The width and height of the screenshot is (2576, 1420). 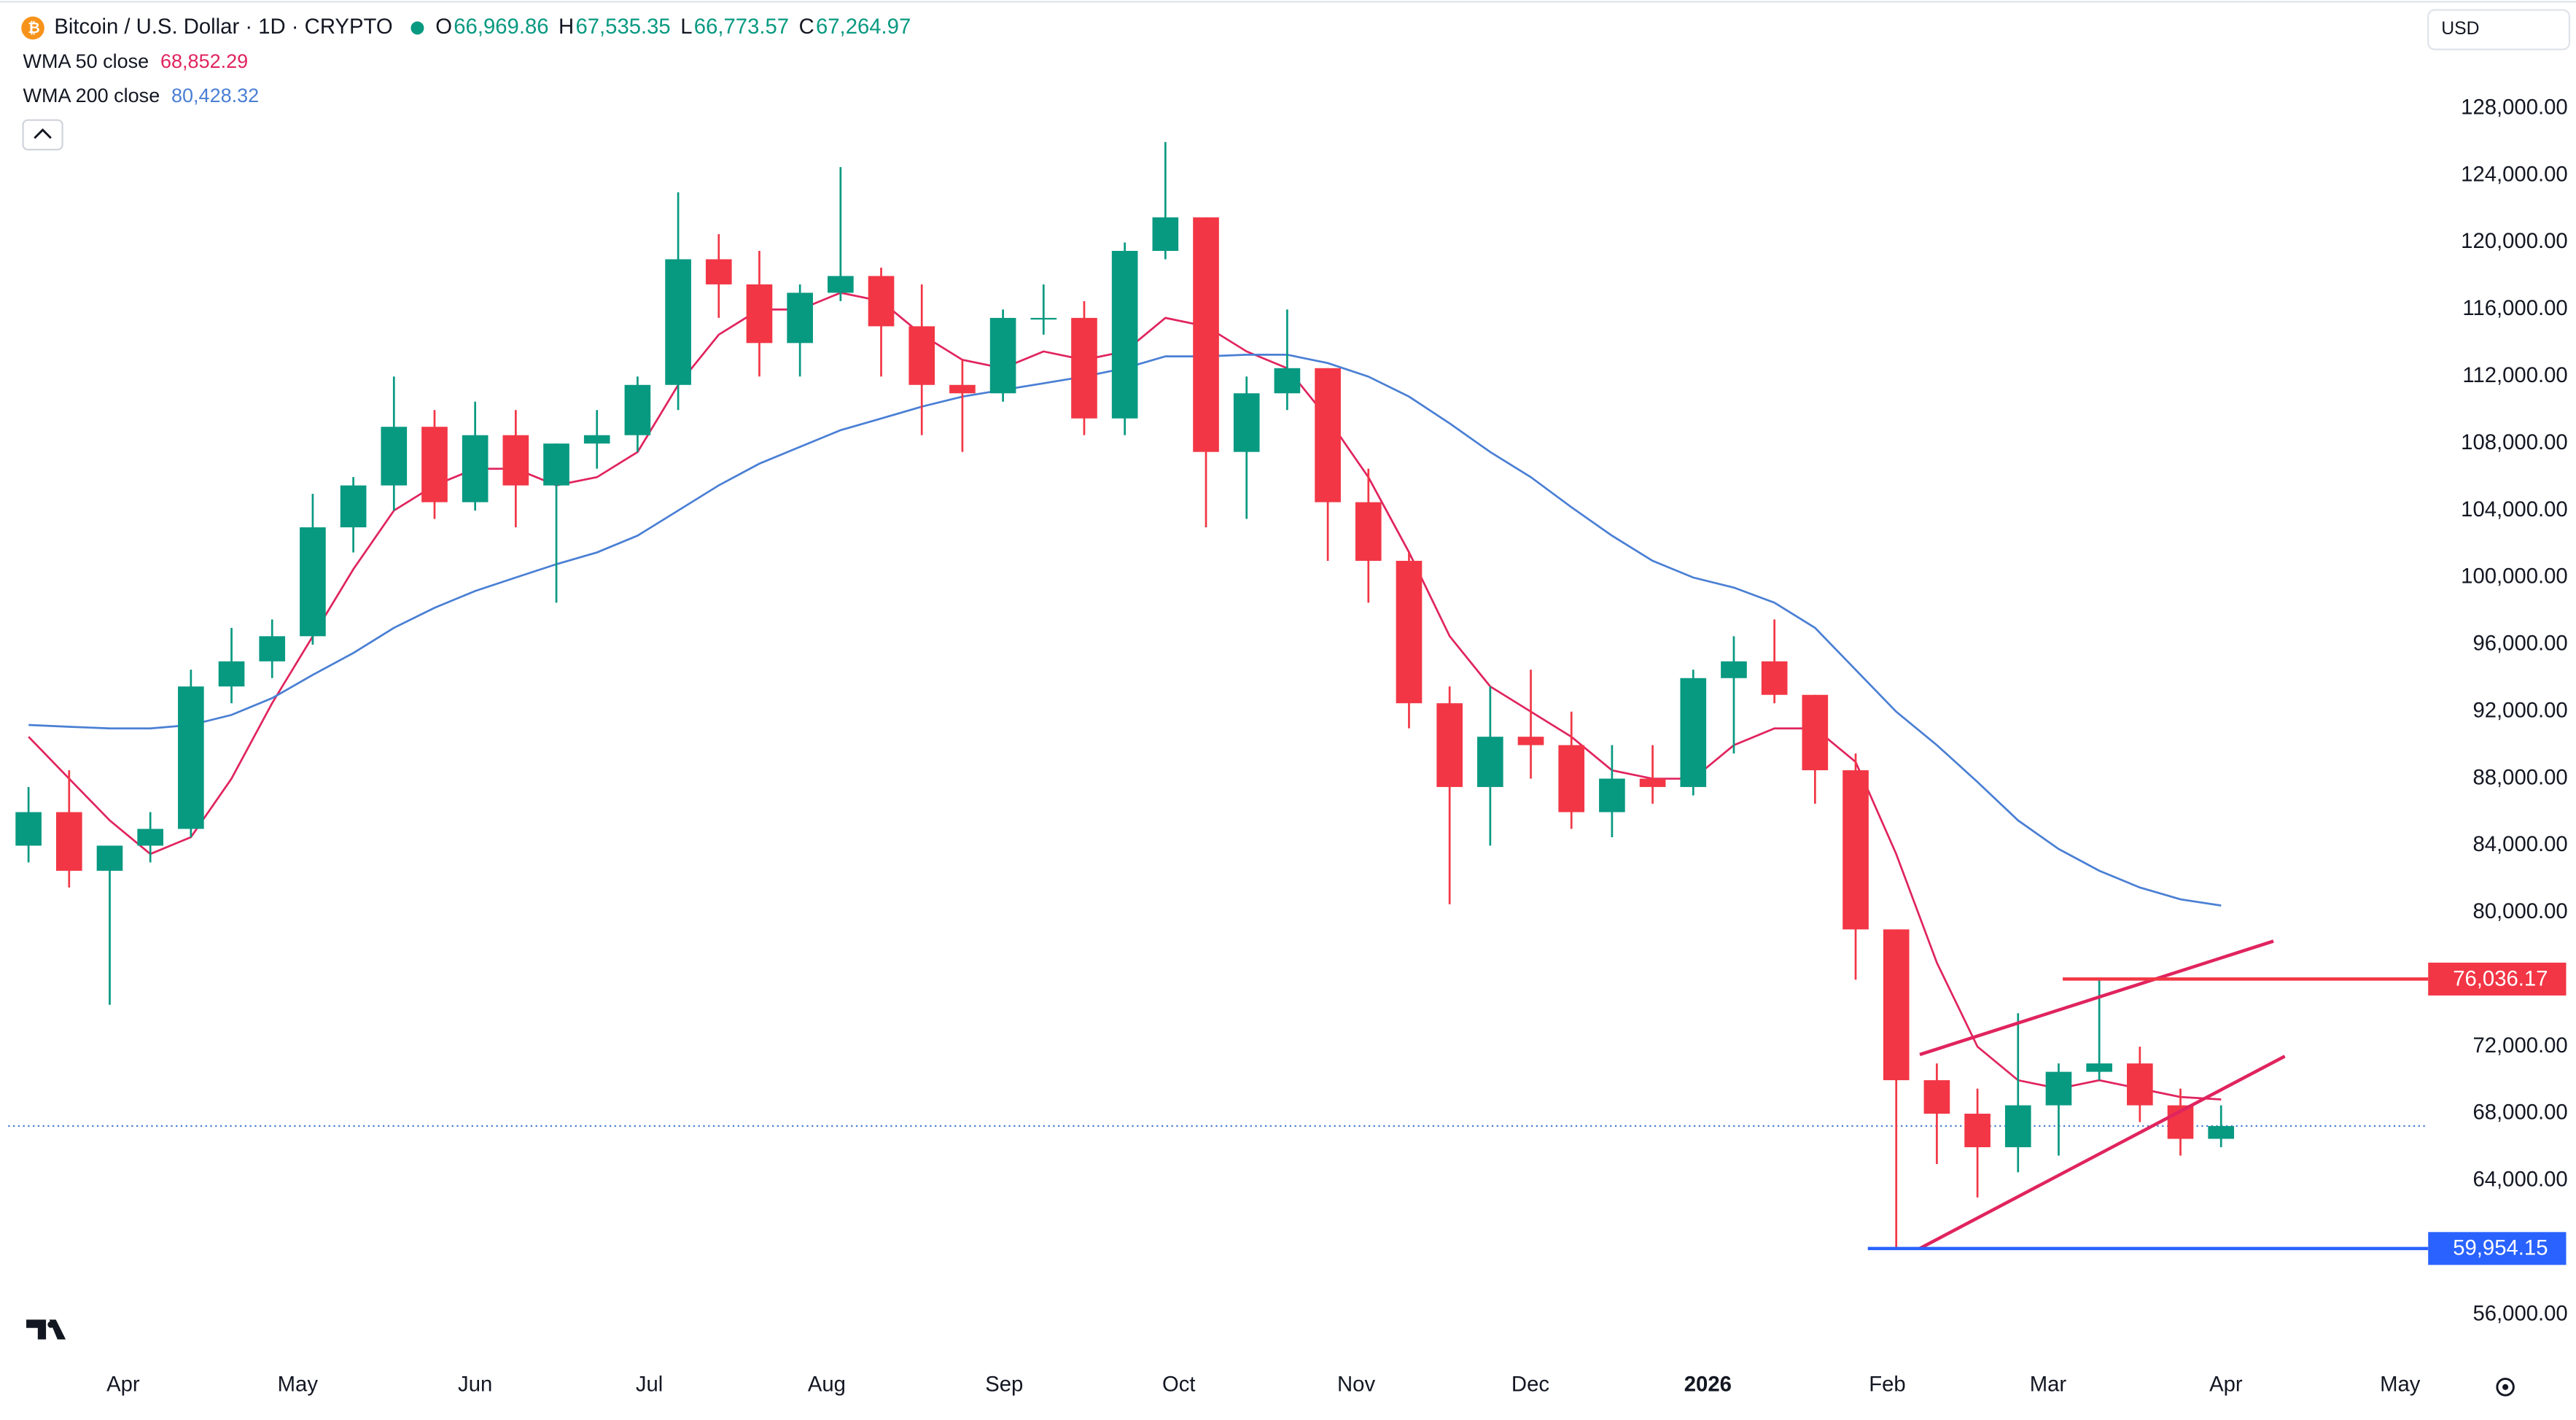 What do you see at coordinates (1356, 1384) in the screenshot?
I see `x-tick-label: Nov` at bounding box center [1356, 1384].